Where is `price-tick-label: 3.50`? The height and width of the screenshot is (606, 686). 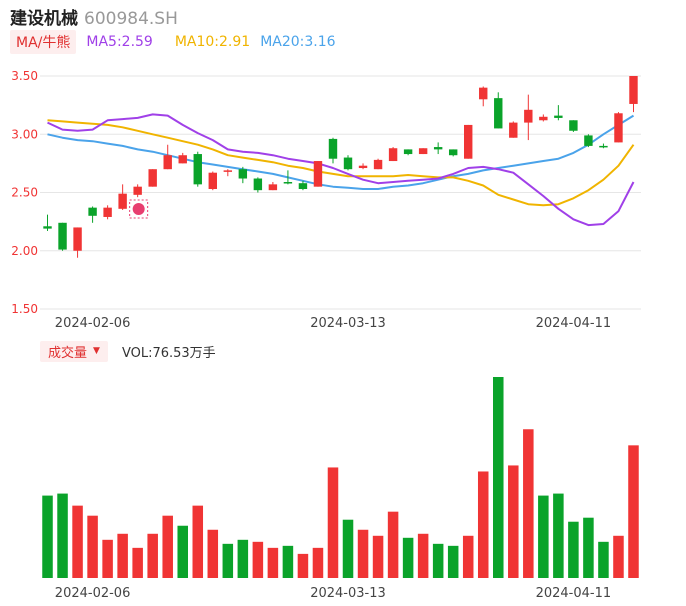 price-tick-label: 3.50 is located at coordinates (24, 76).